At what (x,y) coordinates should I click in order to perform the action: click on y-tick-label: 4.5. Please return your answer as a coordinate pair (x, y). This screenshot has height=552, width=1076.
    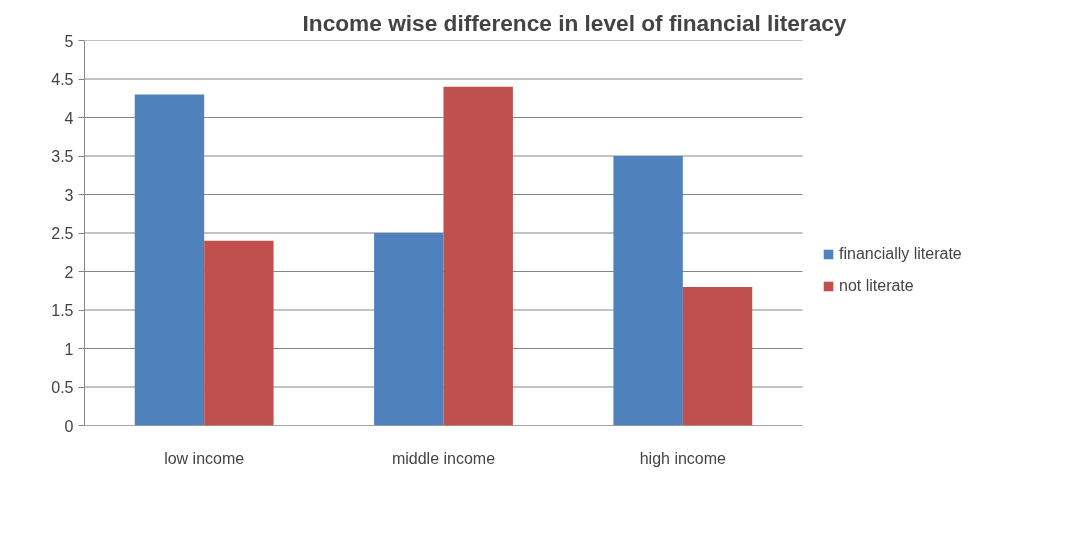
    Looking at the image, I should click on (62, 79).